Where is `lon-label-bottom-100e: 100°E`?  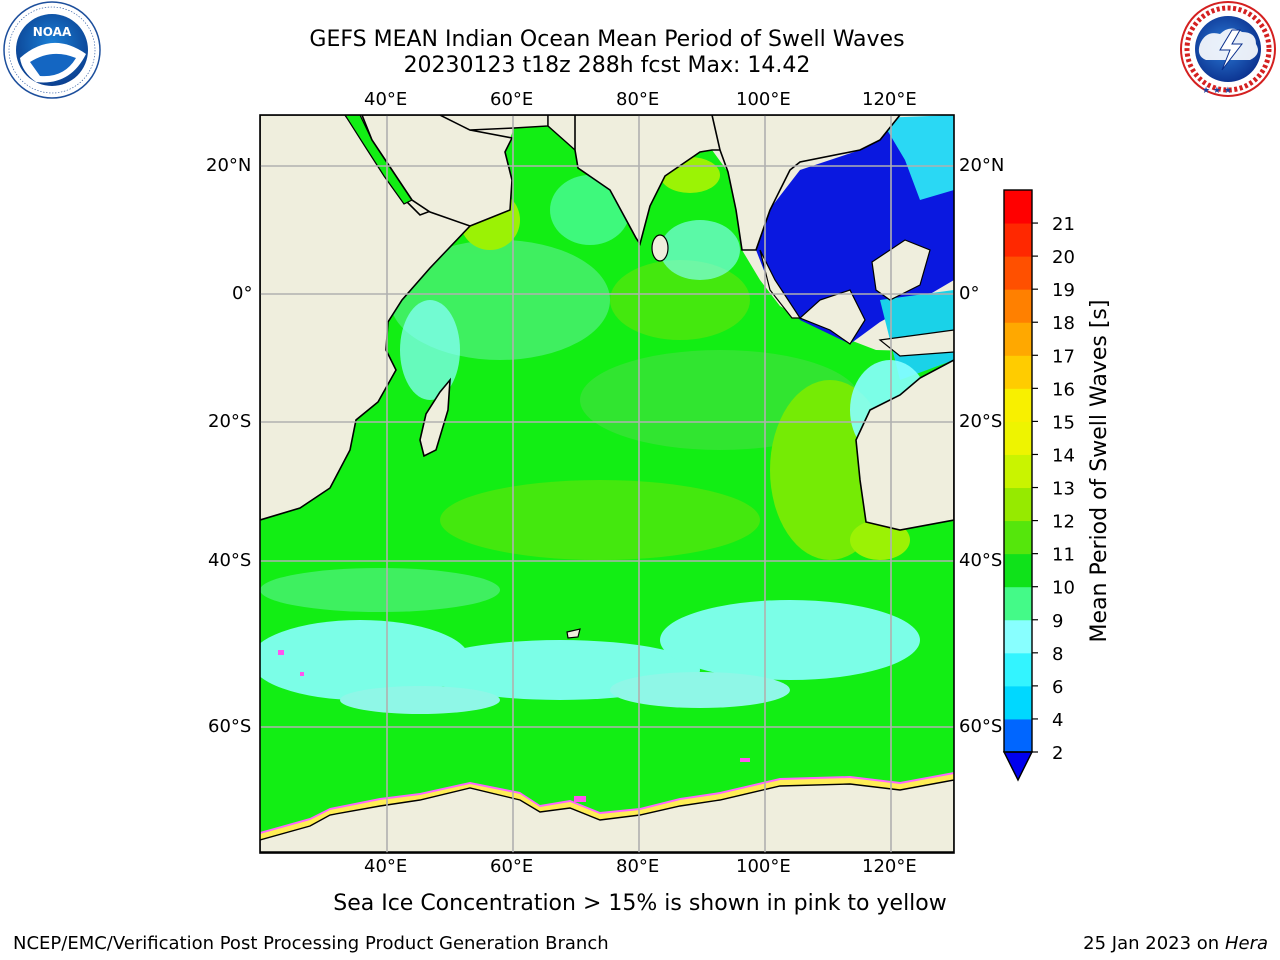 lon-label-bottom-100e: 100°E is located at coordinates (763, 866).